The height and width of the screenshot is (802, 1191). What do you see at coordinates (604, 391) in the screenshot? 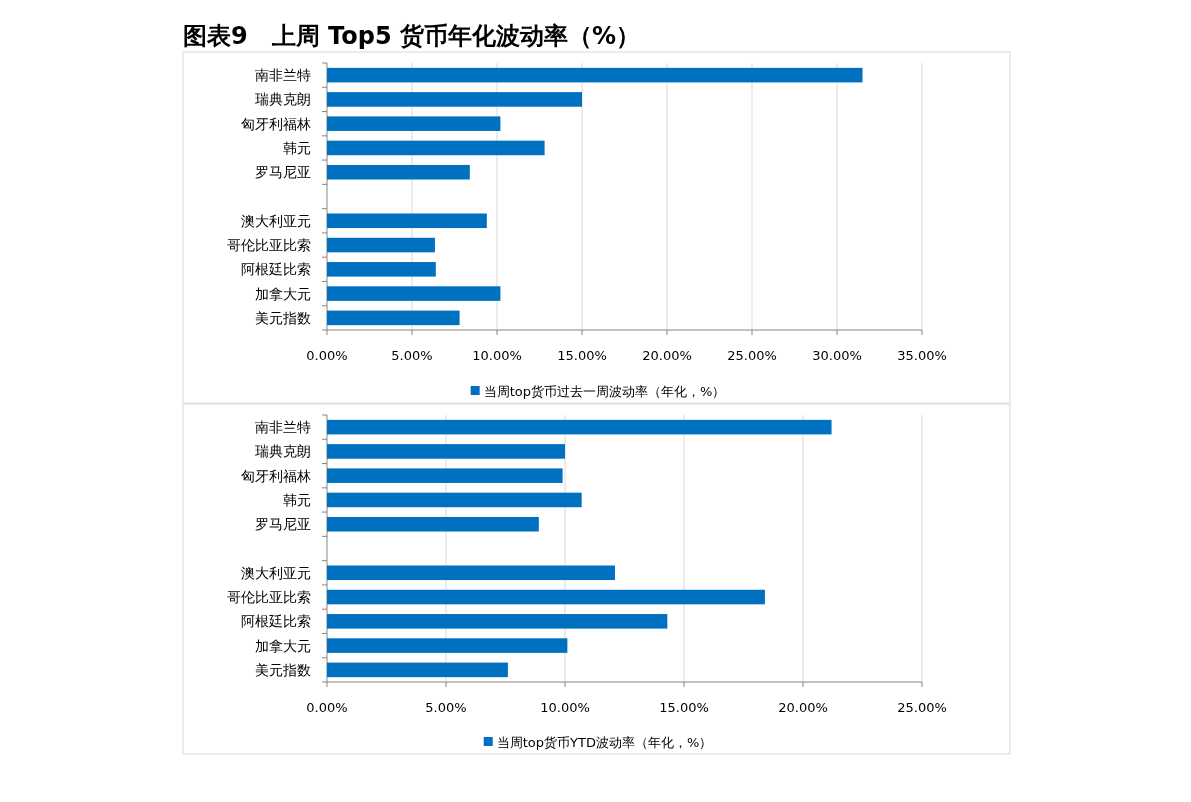
I see `legend-label: 当周top货币过去一周波动率（年化，%）` at bounding box center [604, 391].